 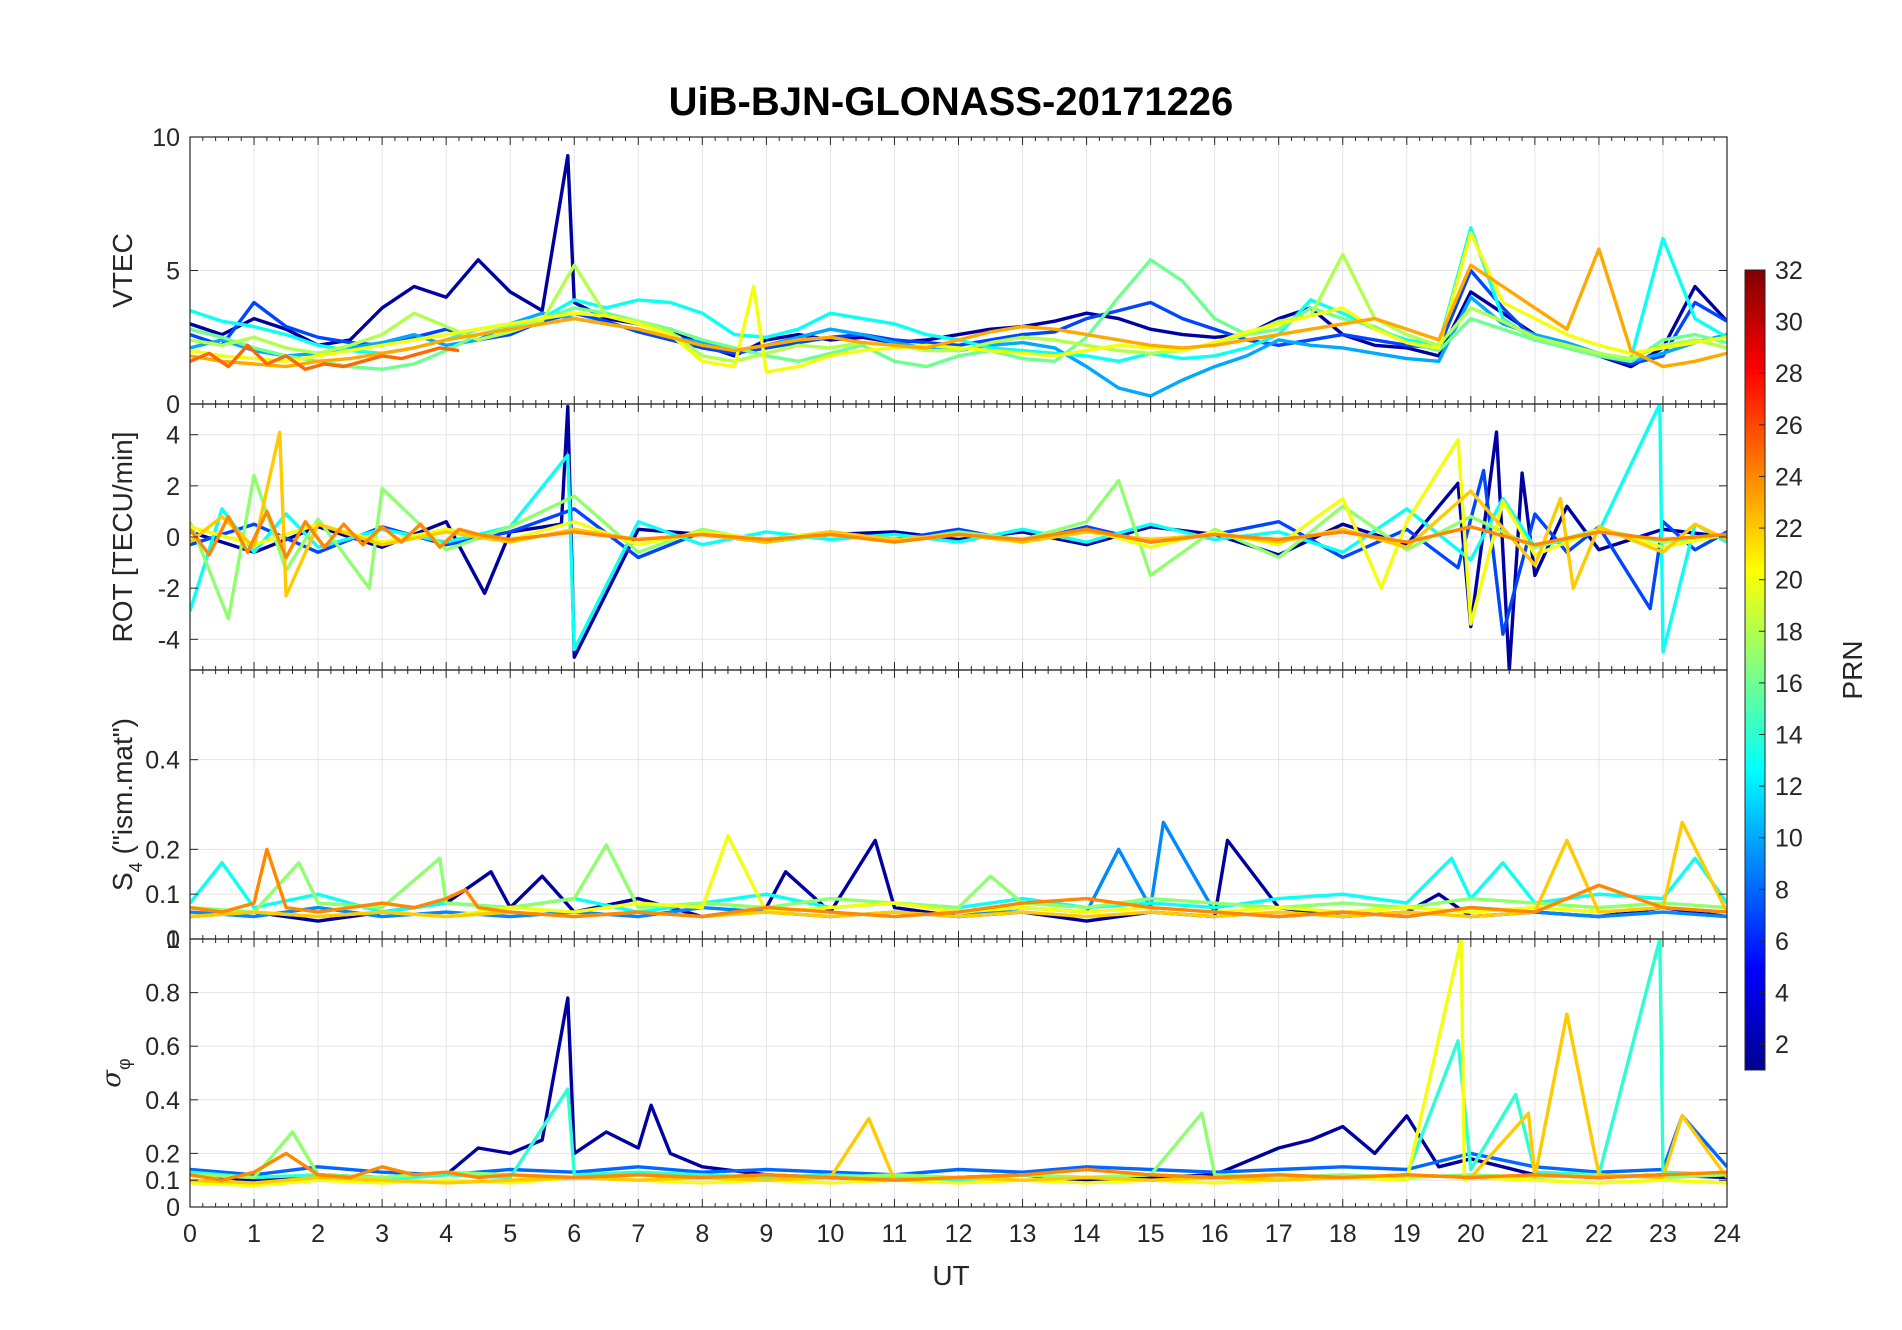 I want to click on colorbar-tick-label: 8, so click(x=1782, y=890).